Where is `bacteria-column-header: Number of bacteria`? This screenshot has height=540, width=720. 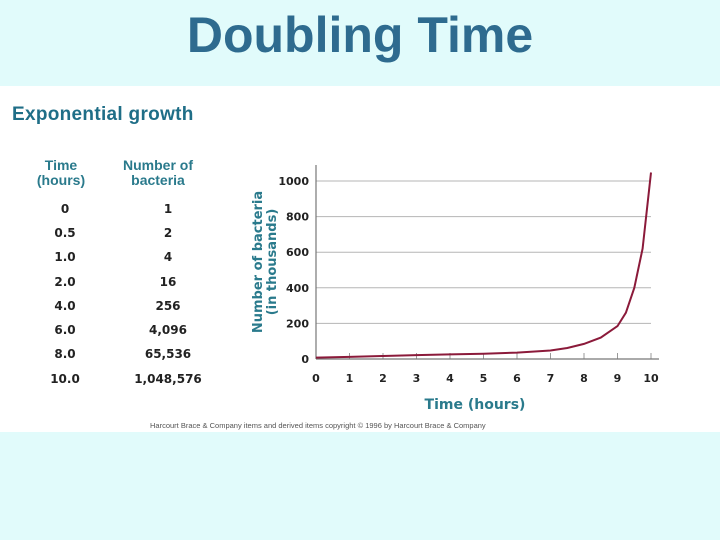 bacteria-column-header: Number of bacteria is located at coordinates (158, 173).